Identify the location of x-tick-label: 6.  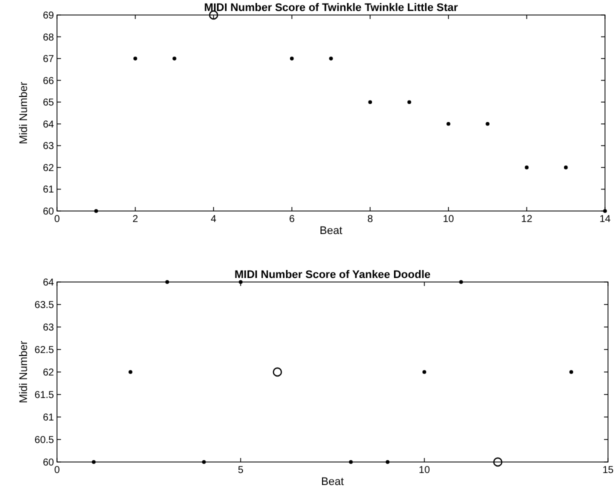
(292, 219).